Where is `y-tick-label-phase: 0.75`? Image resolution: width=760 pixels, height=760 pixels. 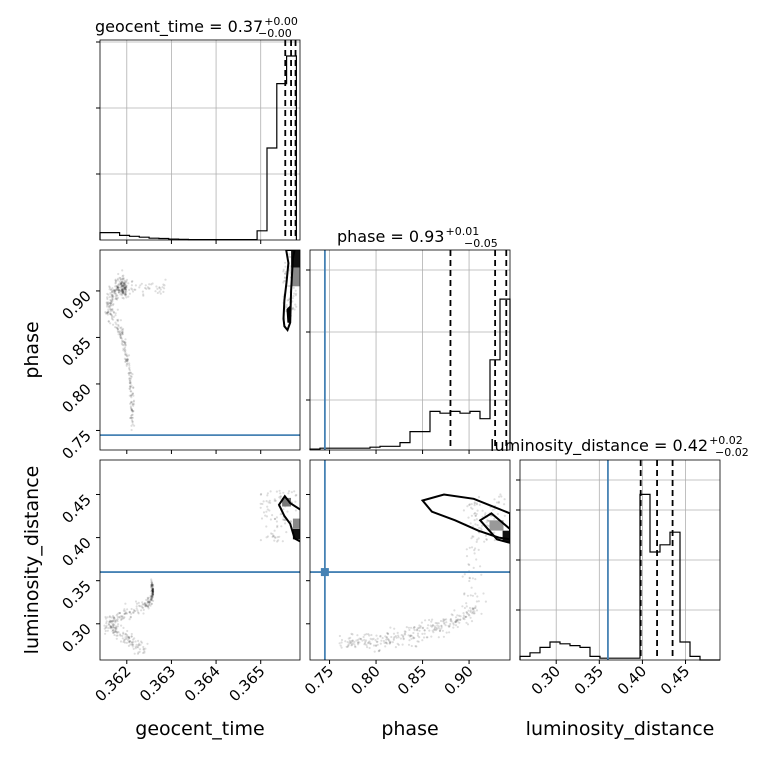 y-tick-label-phase: 0.75 is located at coordinates (76, 445).